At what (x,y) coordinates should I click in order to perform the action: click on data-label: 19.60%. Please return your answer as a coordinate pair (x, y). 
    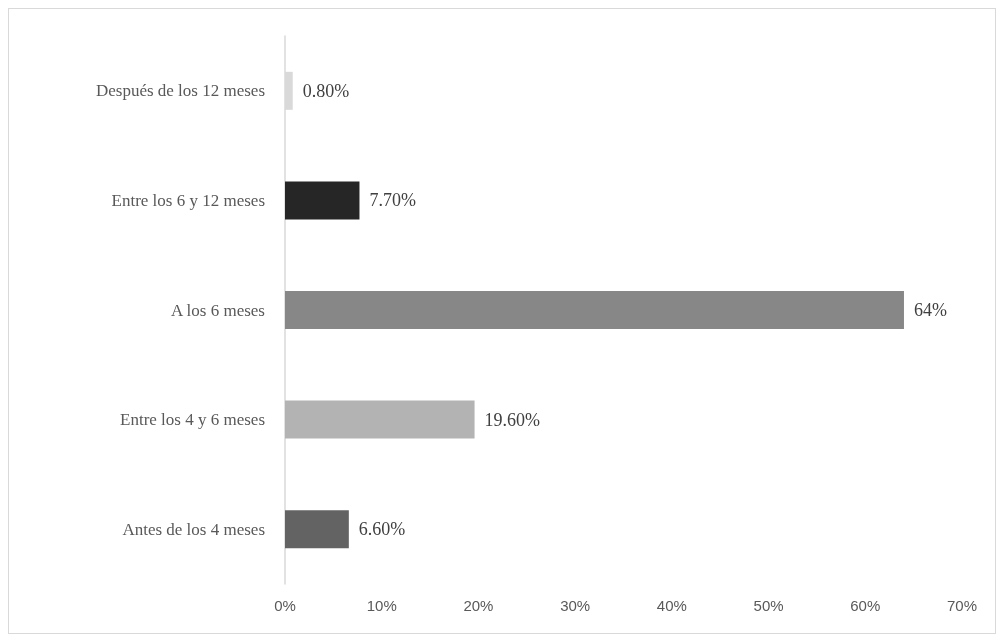
    Looking at the image, I should click on (512, 419).